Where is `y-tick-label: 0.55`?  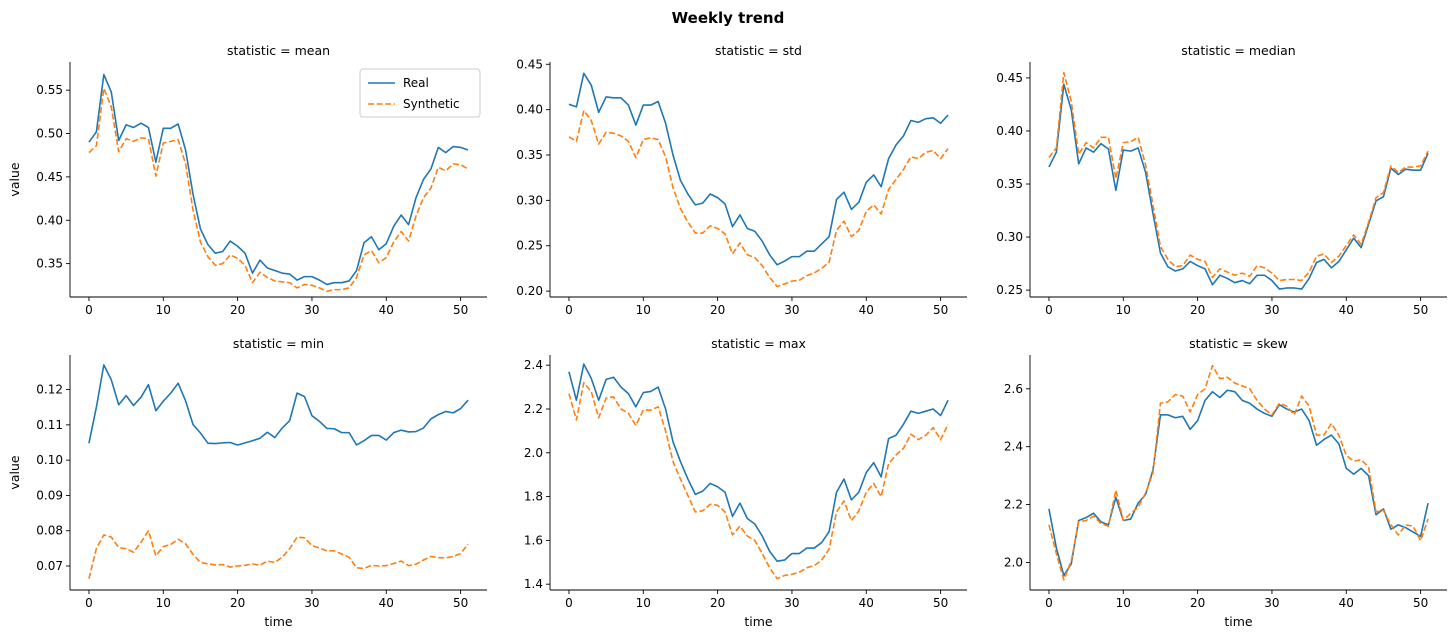 y-tick-label: 0.55 is located at coordinates (49, 90).